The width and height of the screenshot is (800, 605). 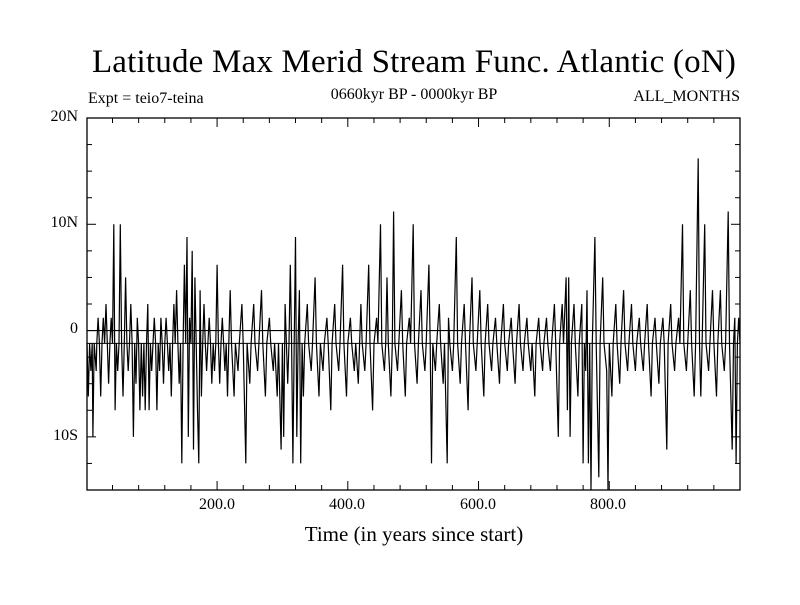 I want to click on period-label: 0660kyr BP - 0000kyr BP, so click(x=414, y=94).